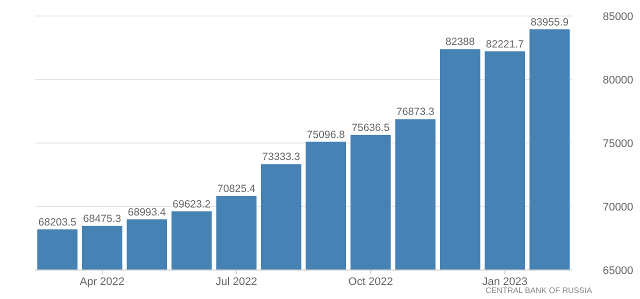 This screenshot has height=299, width=640. Describe the element at coordinates (618, 271) in the screenshot. I see `y-tick-label: 65000` at that location.